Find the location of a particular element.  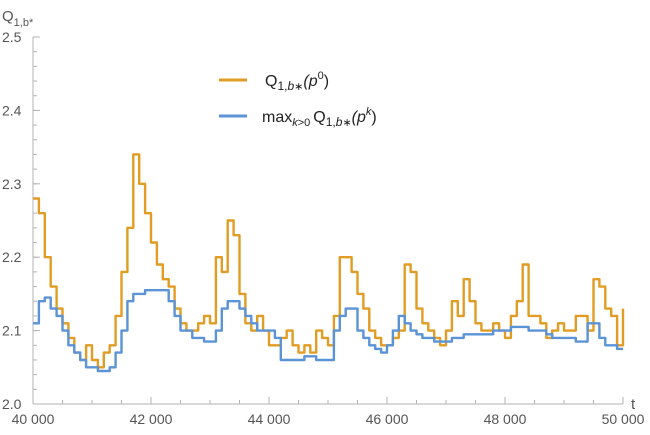

x-tick-label: 50 000 is located at coordinates (623, 419).